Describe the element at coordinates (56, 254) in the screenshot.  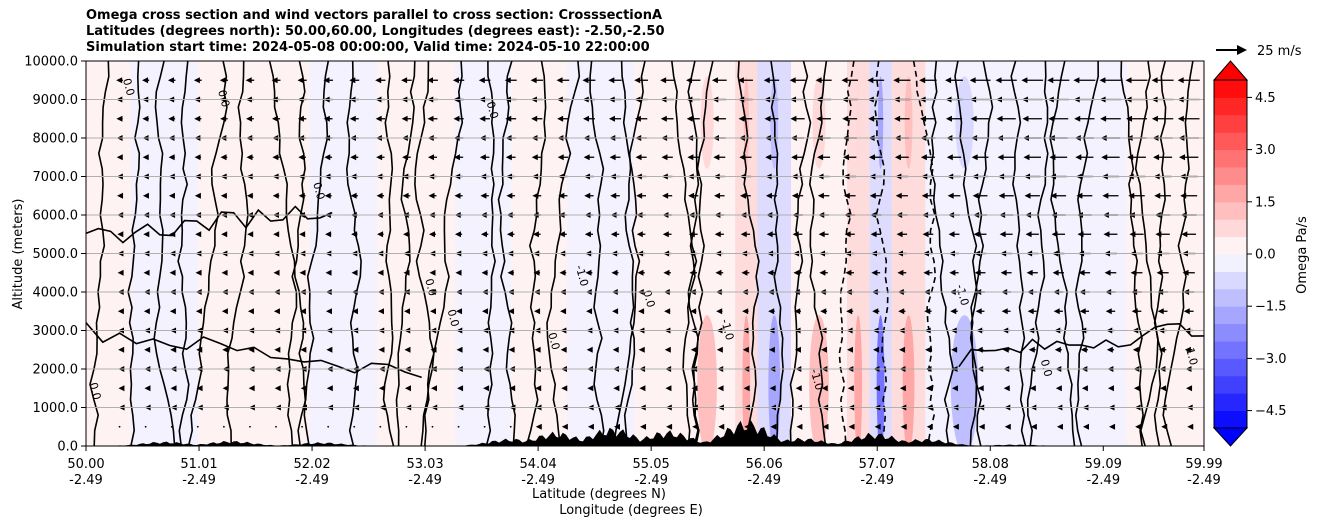
I see `y-tick-label: 5000.0` at that location.